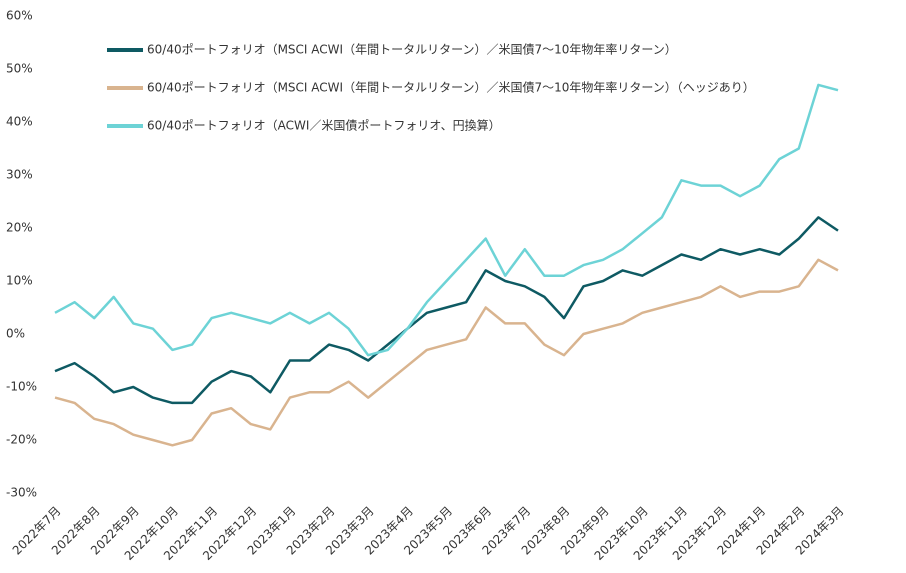  I want to click on y-tick-label: -30%, so click(21, 493).